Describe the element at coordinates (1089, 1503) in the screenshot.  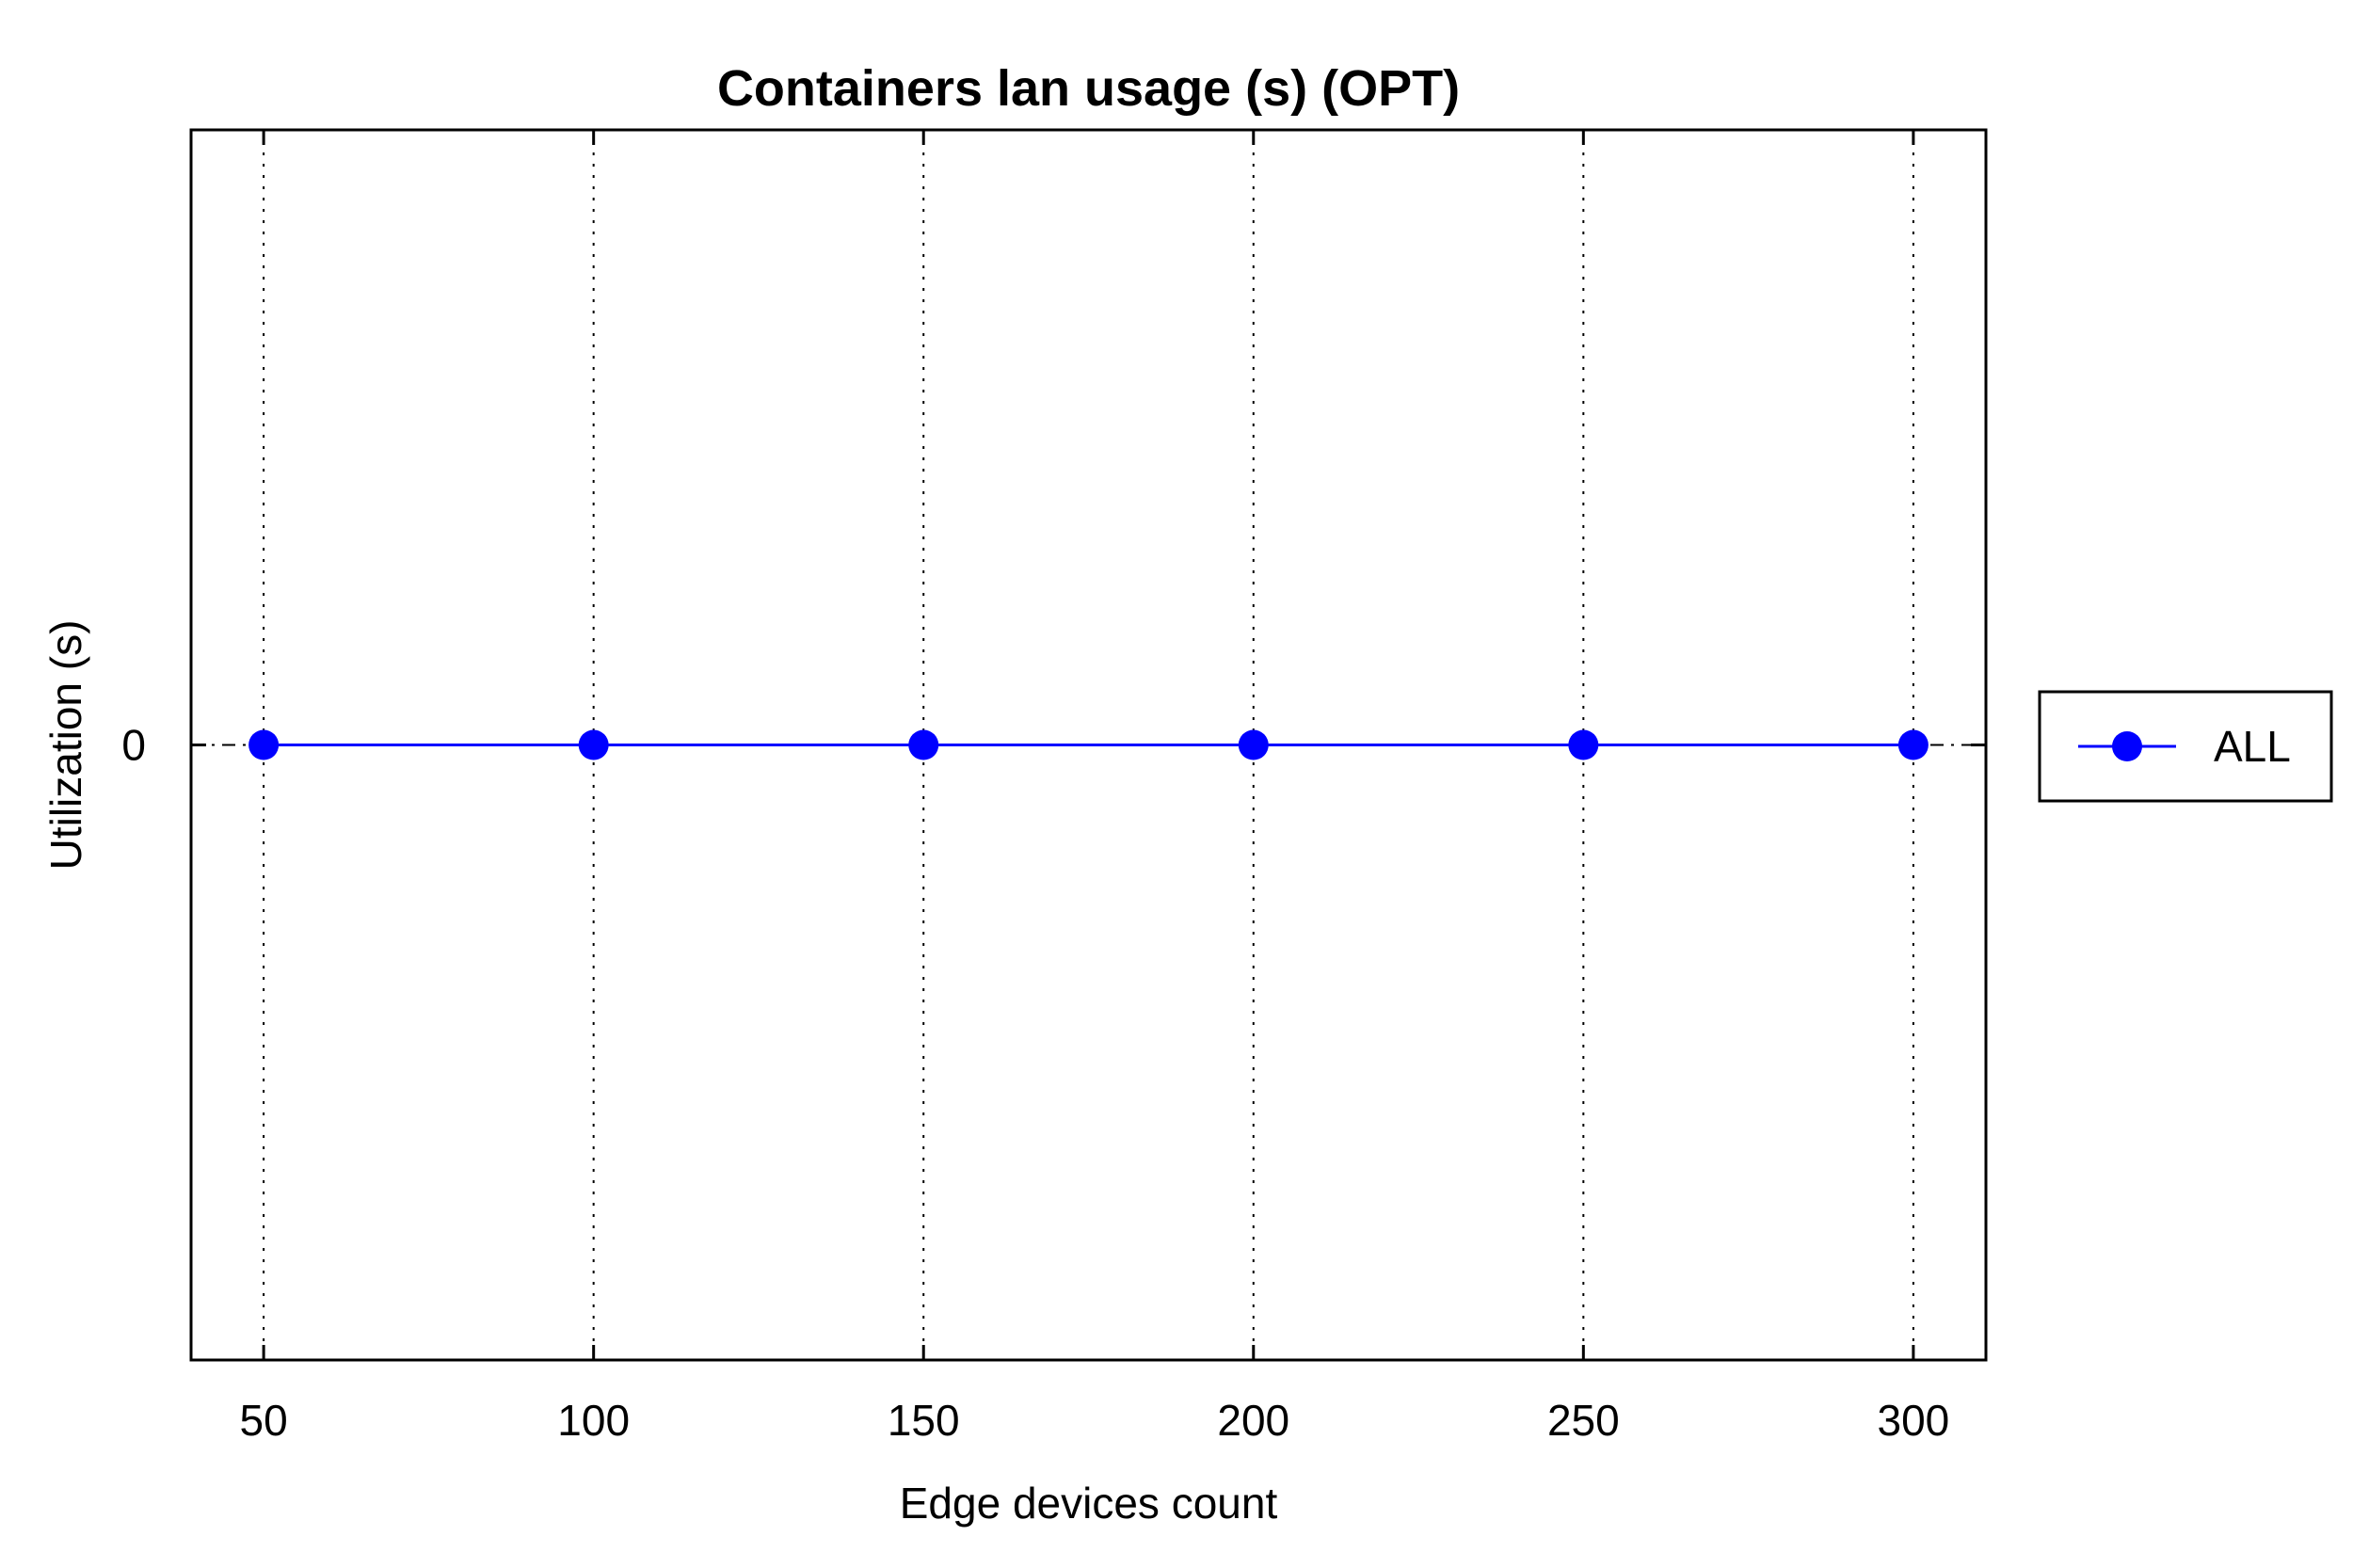
I see `x-axis-label: Edge devices count` at that location.